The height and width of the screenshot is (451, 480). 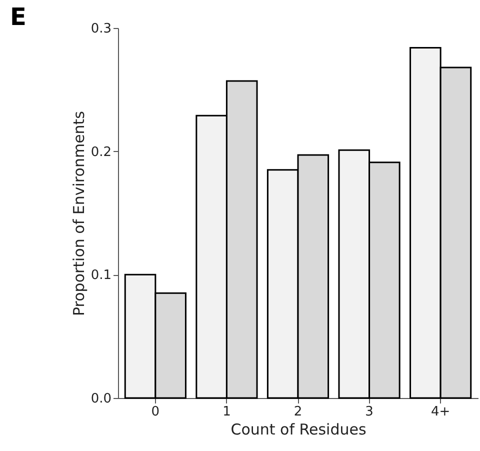 What do you see at coordinates (18, 17) in the screenshot?
I see `text: E` at bounding box center [18, 17].